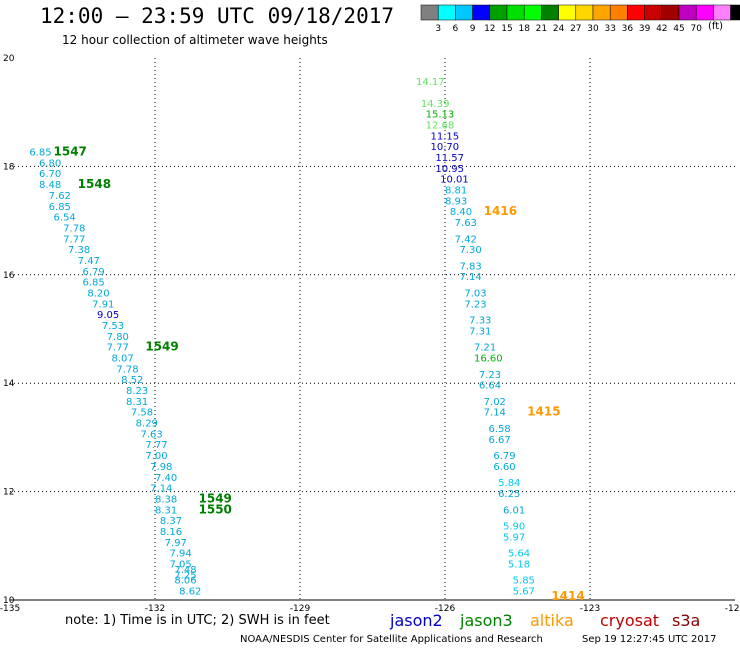 Image resolution: width=740 pixels, height=654 pixels. Describe the element at coordinates (127, 369) in the screenshot. I see `wave-height-value: 7.78` at that location.